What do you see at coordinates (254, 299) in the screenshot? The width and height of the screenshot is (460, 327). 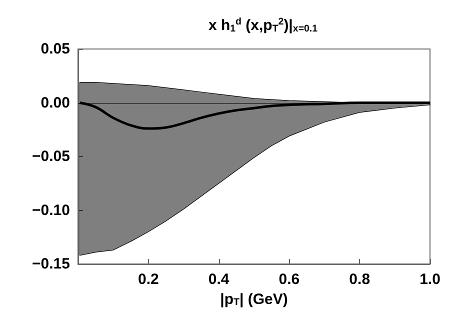 I see `x-axis-title: |pT| (GeV)` at bounding box center [254, 299].